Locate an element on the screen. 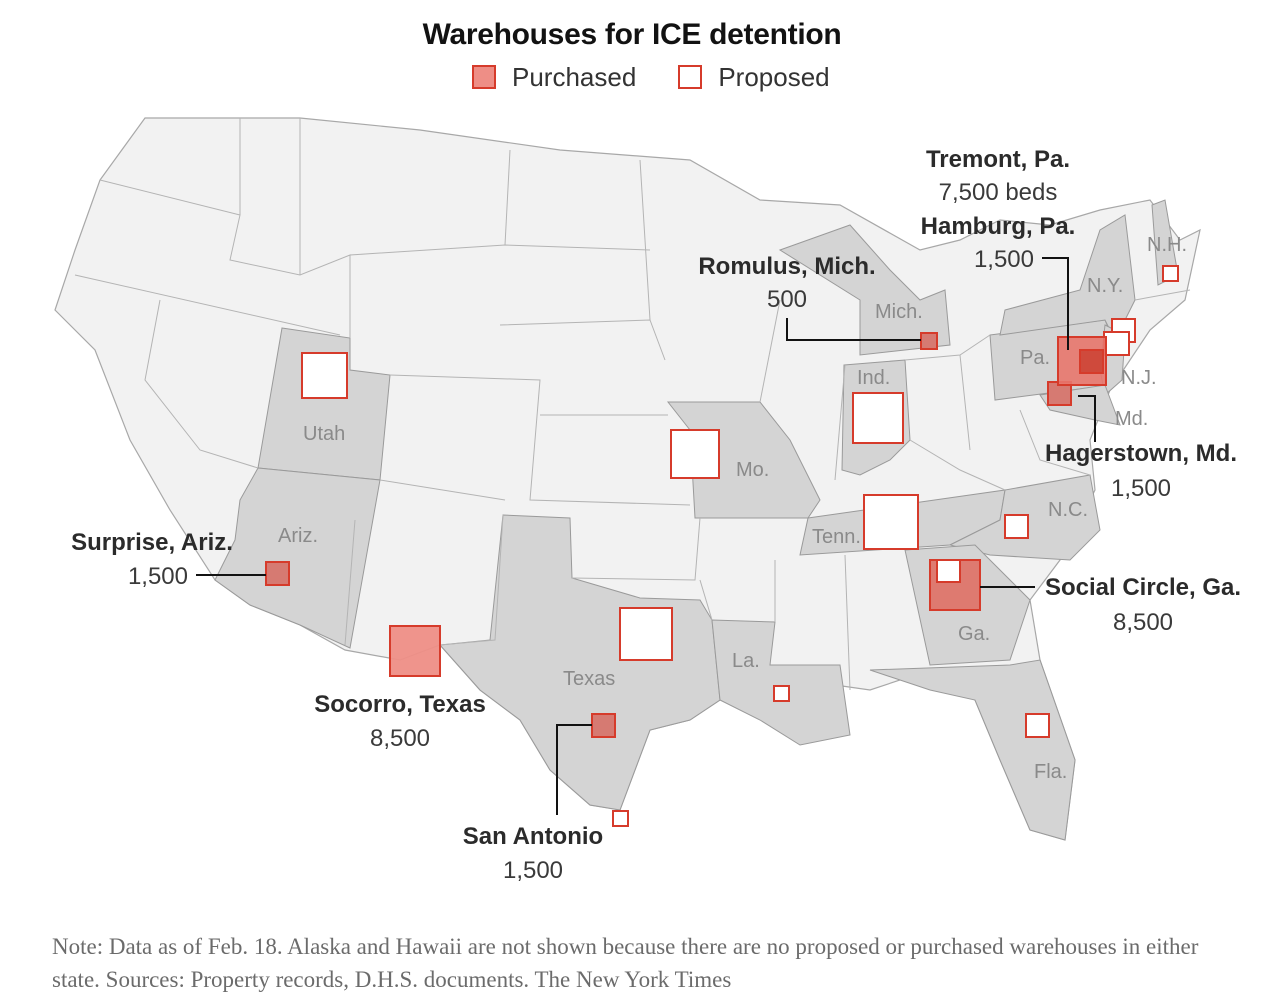 The width and height of the screenshot is (1264, 1008). callout-social-circle-city: Social Circle, Ga. is located at coordinates (1143, 587).